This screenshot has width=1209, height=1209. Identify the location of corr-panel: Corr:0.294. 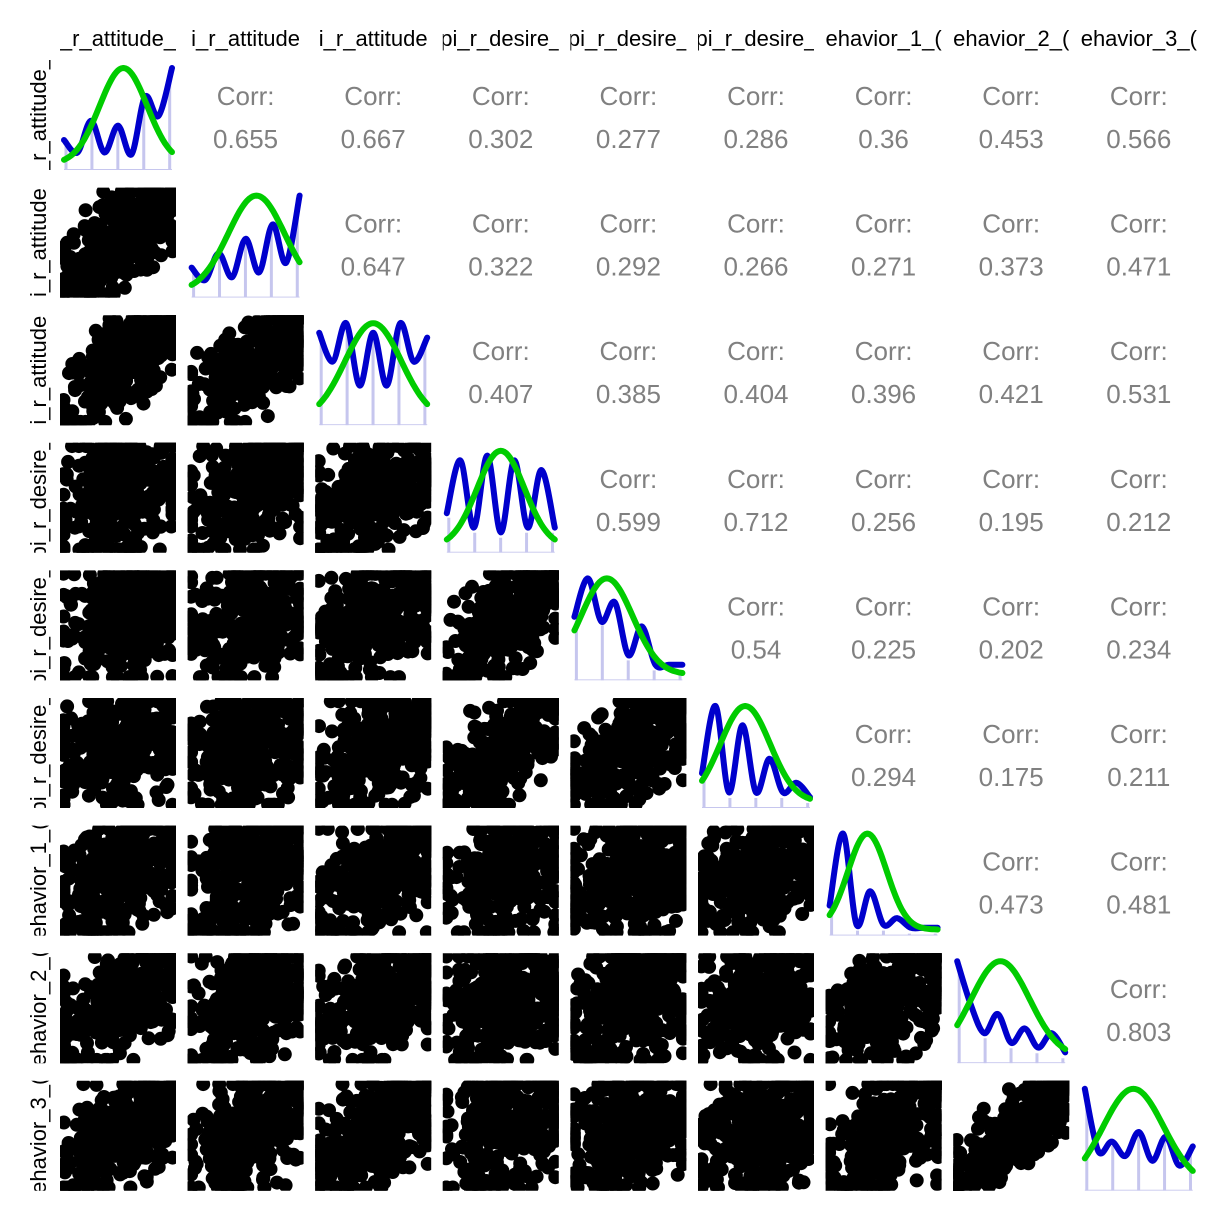
(883, 755).